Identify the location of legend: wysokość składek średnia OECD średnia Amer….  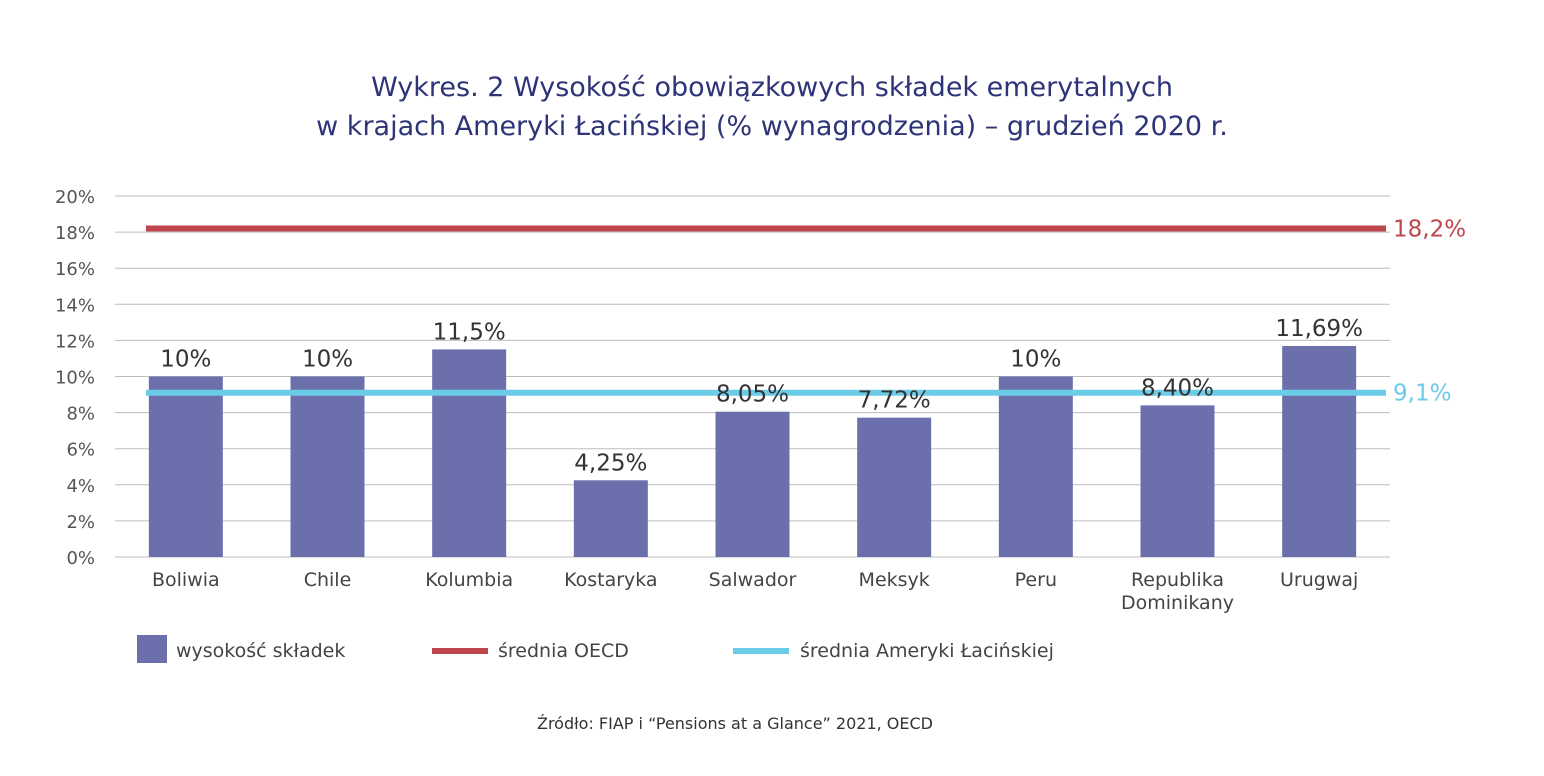
(595, 649).